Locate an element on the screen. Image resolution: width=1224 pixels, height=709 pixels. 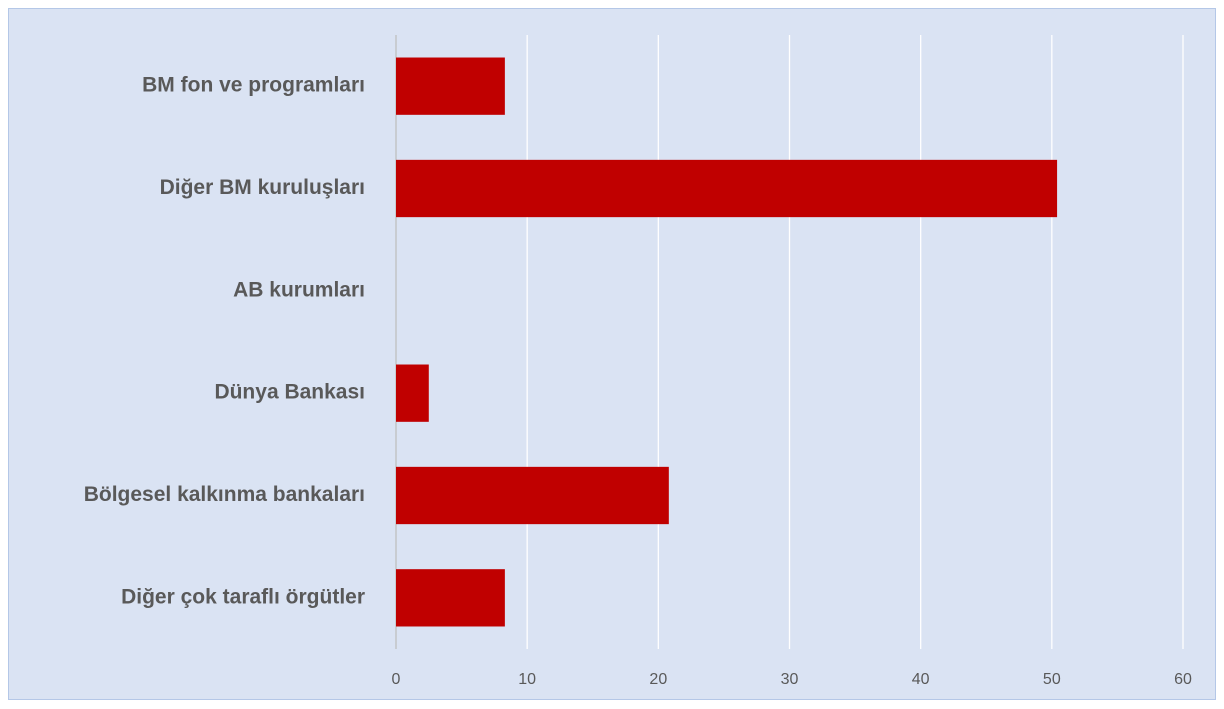
x-tick-label: 50 is located at coordinates (1052, 679).